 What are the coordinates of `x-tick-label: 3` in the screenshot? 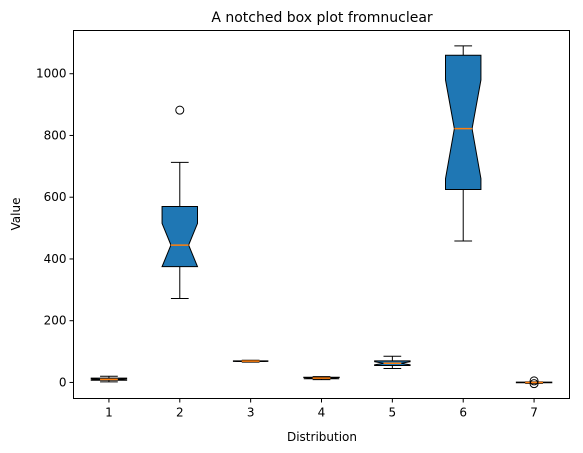 It's located at (251, 413).